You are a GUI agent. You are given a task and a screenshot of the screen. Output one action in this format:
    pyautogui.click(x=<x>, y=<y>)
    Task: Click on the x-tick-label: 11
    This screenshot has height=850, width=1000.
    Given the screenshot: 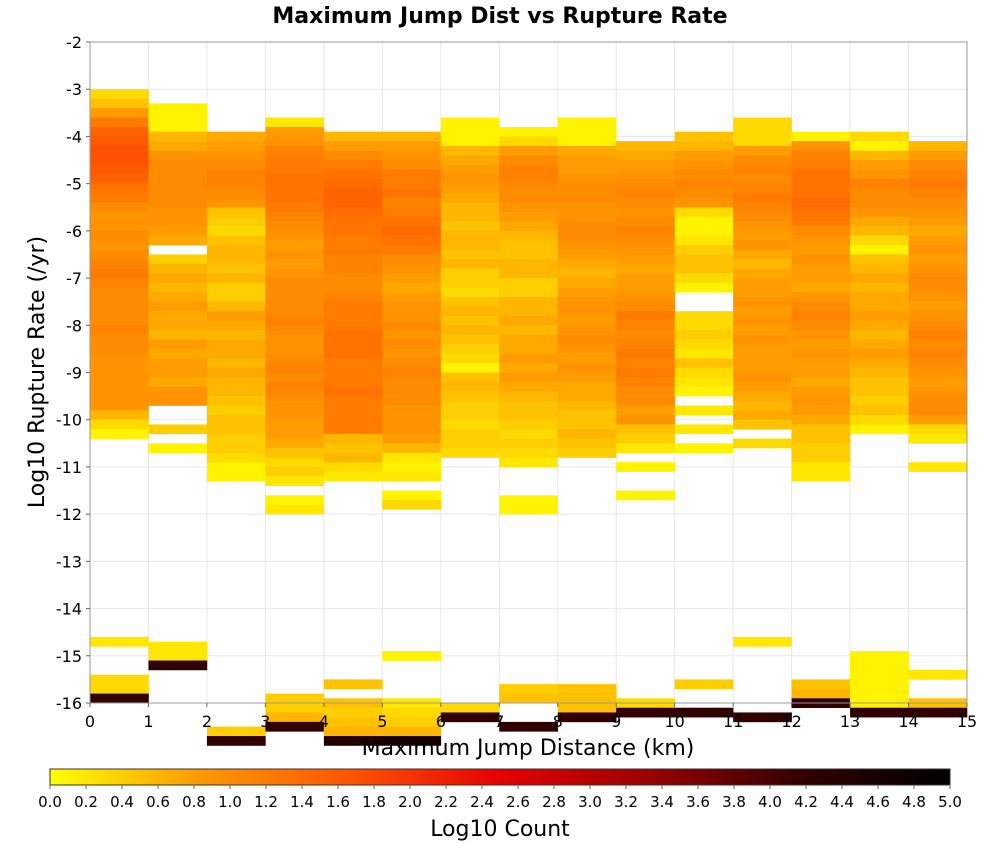 What is the action you would take?
    pyautogui.click(x=733, y=721)
    